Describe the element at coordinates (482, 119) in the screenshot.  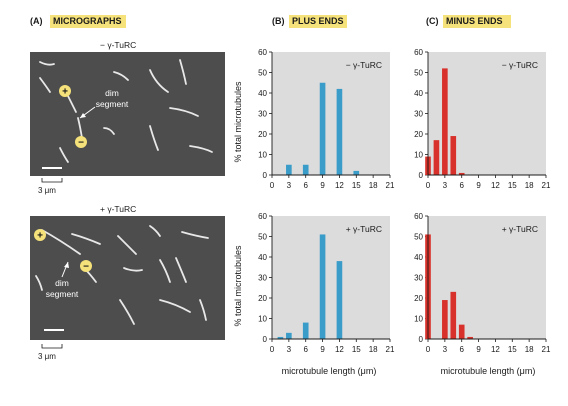
I see `chart-minus-ends-minus-gturc: 0 10 20 30 40 50 60 0 3 6 9 12 15 18 21 − γ-TuRC` at that location.